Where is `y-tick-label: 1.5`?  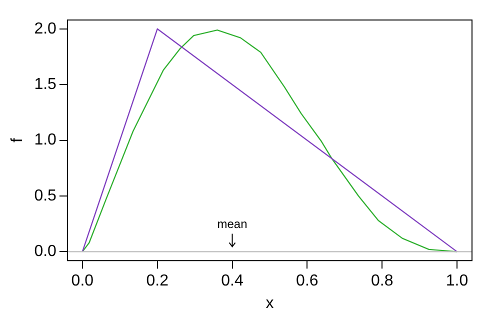 y-tick-label: 1.5 is located at coordinates (45, 85).